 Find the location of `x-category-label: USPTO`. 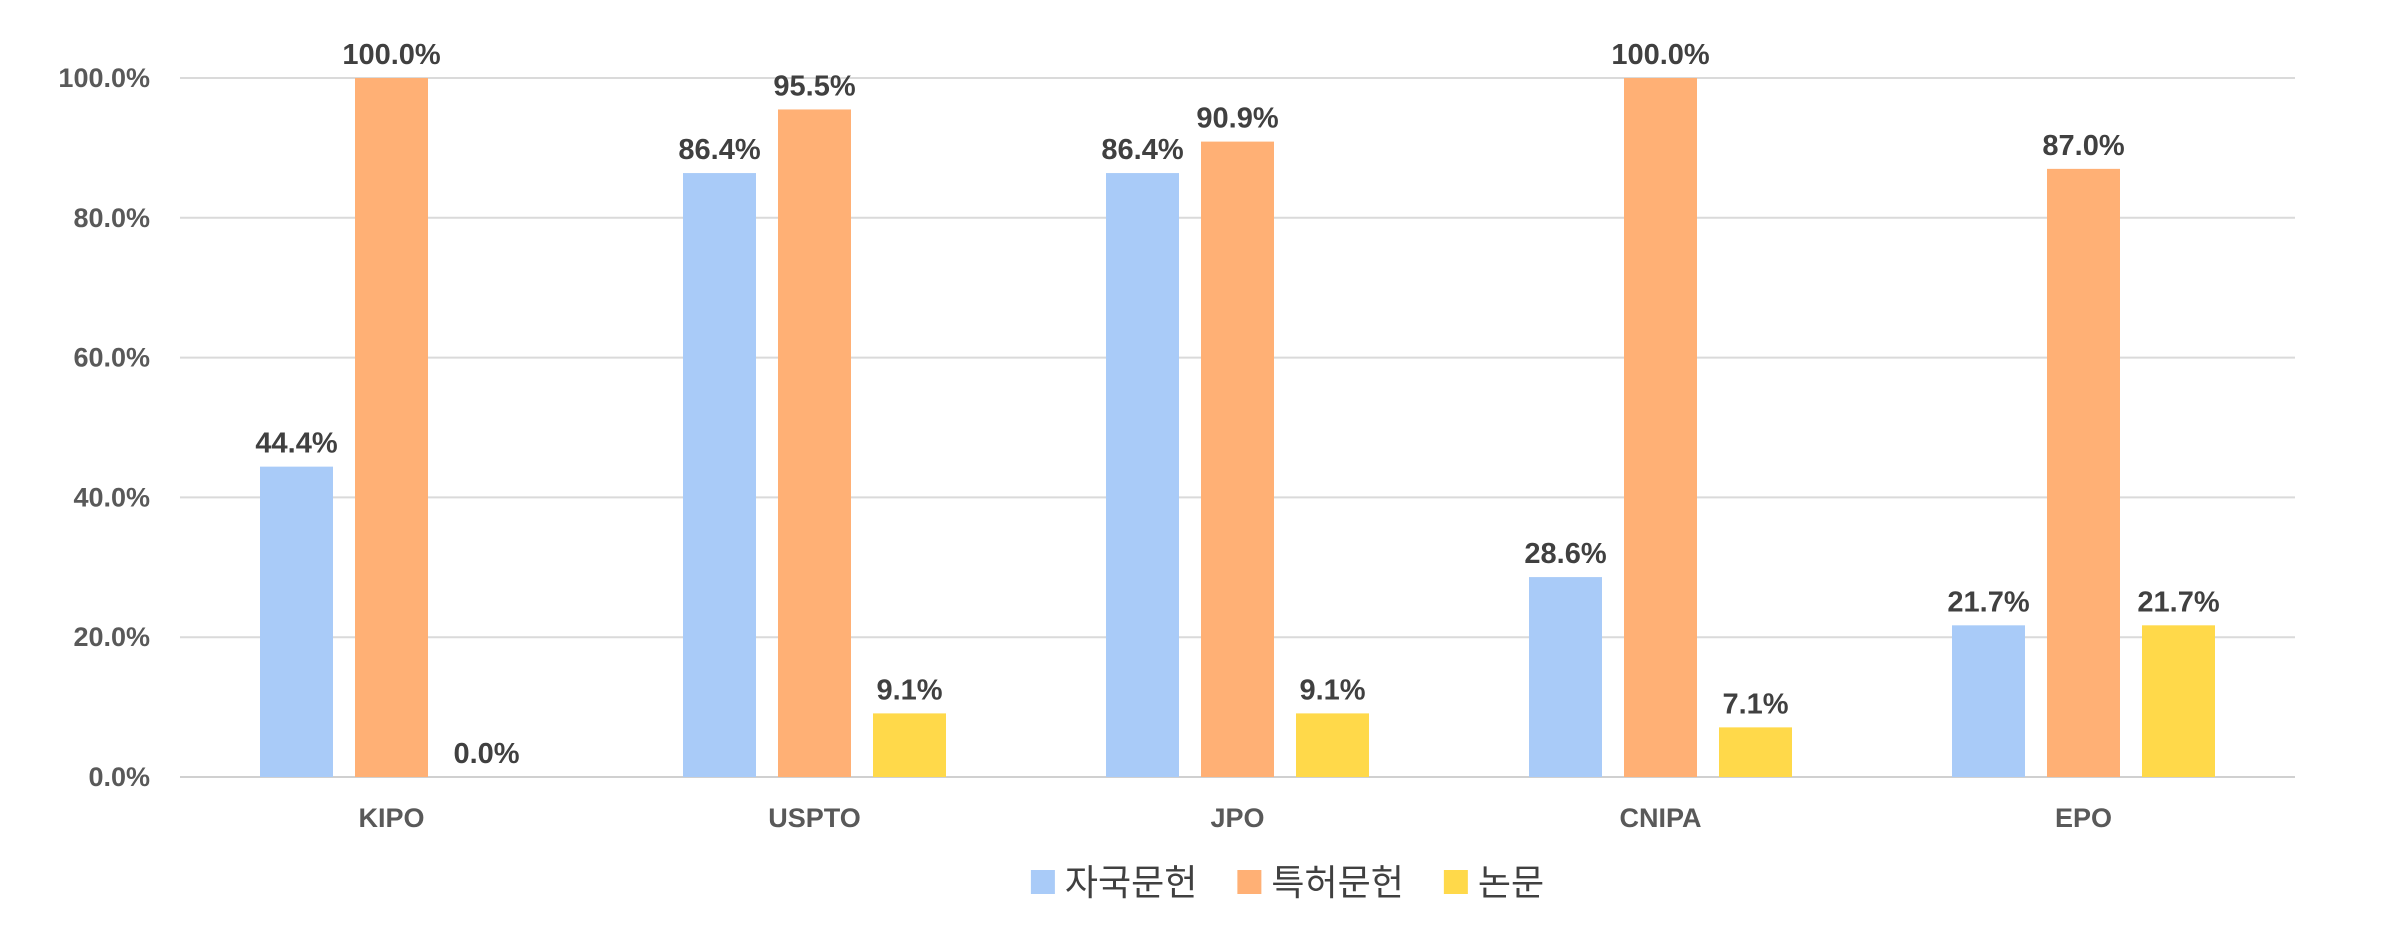

x-category-label: USPTO is located at coordinates (814, 818).